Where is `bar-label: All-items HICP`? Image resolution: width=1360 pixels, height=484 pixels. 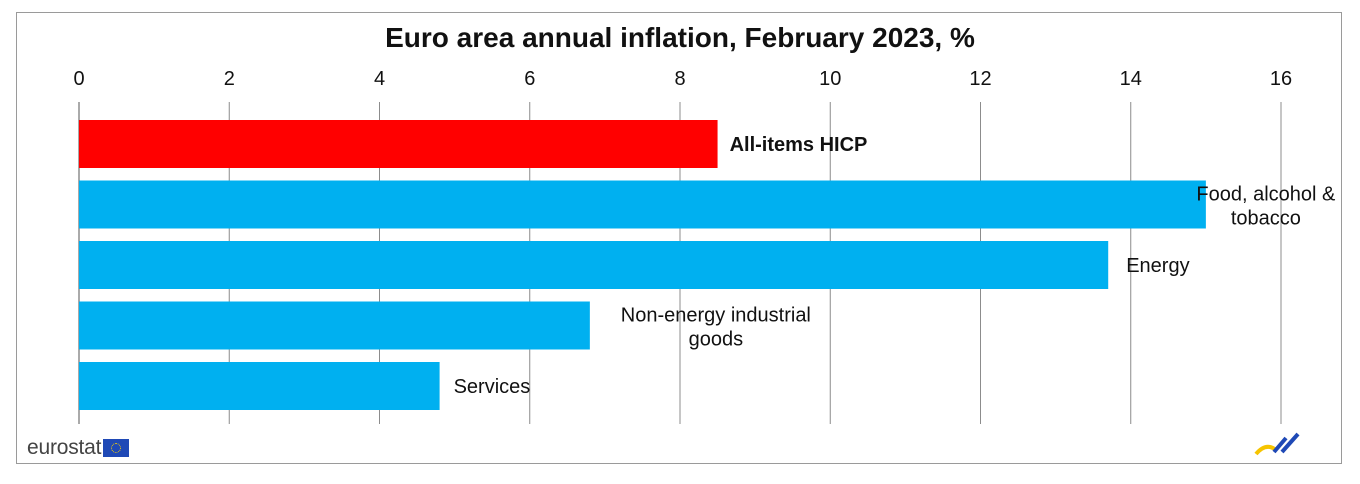
bar-label: All-items HICP is located at coordinates (799, 145).